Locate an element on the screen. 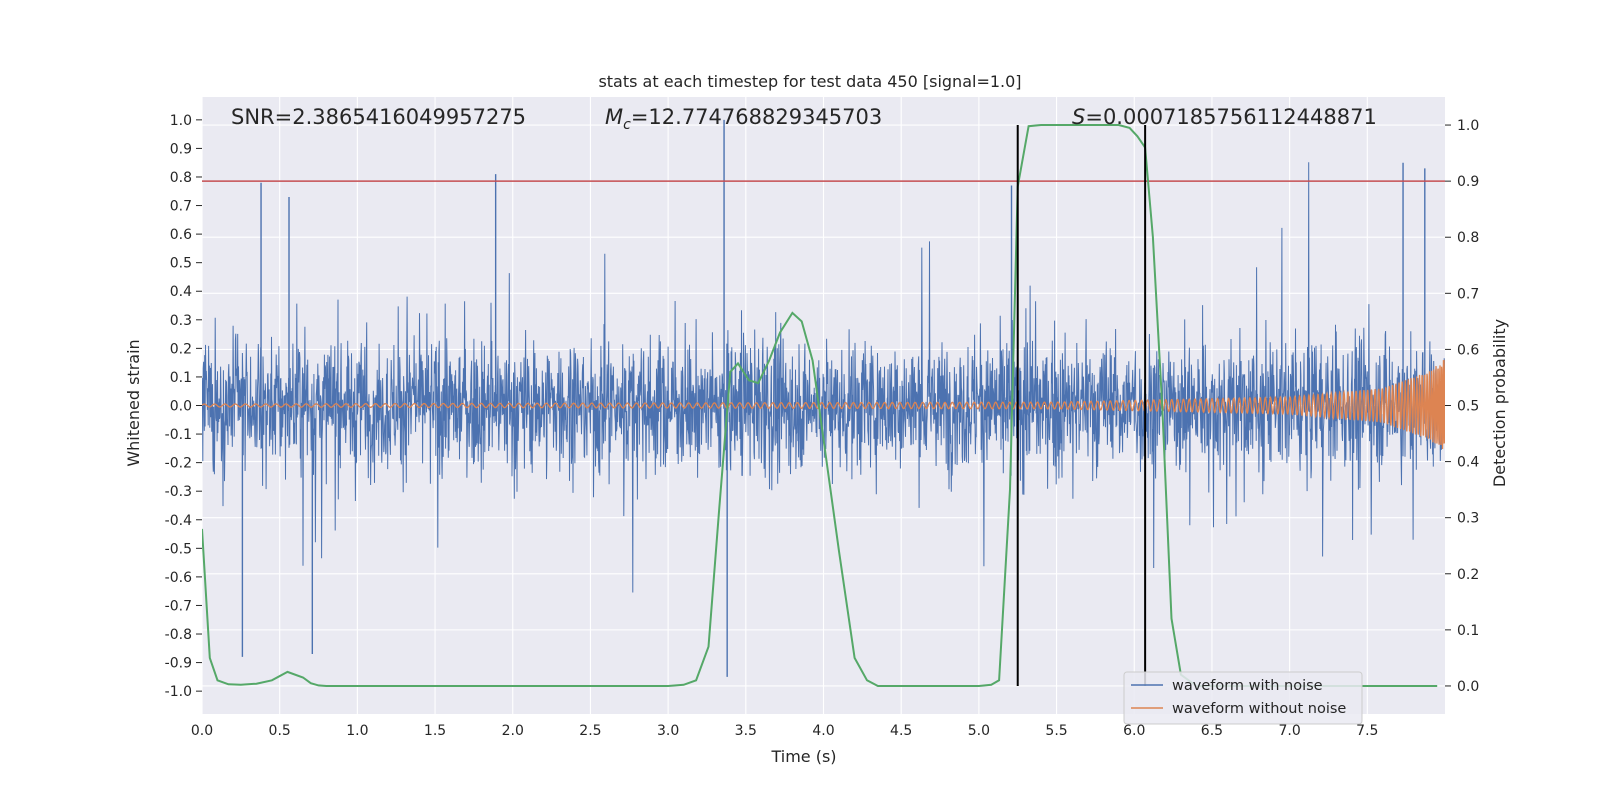 Image resolution: width=1600 pixels, height=800 pixels. series-waveform-without-noise is located at coordinates (823, 404).